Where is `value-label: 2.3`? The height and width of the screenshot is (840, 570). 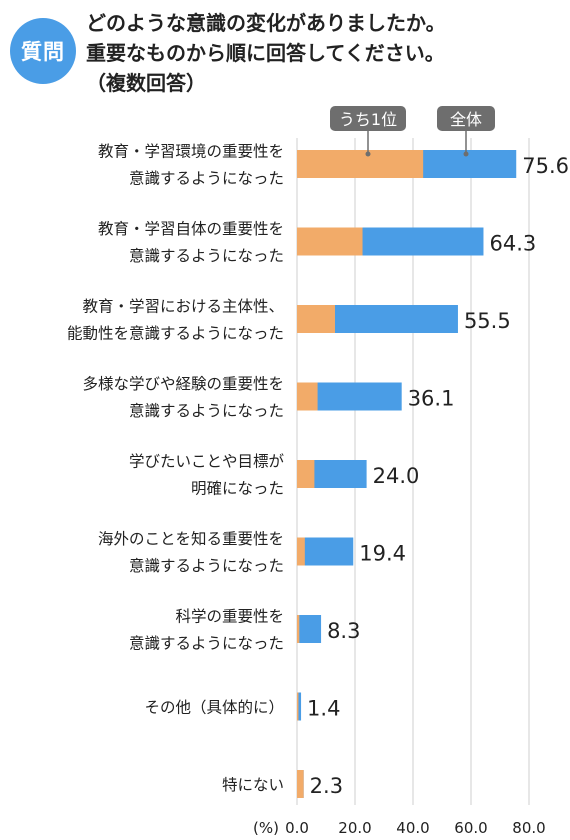 value-label: 2.3 is located at coordinates (326, 786).